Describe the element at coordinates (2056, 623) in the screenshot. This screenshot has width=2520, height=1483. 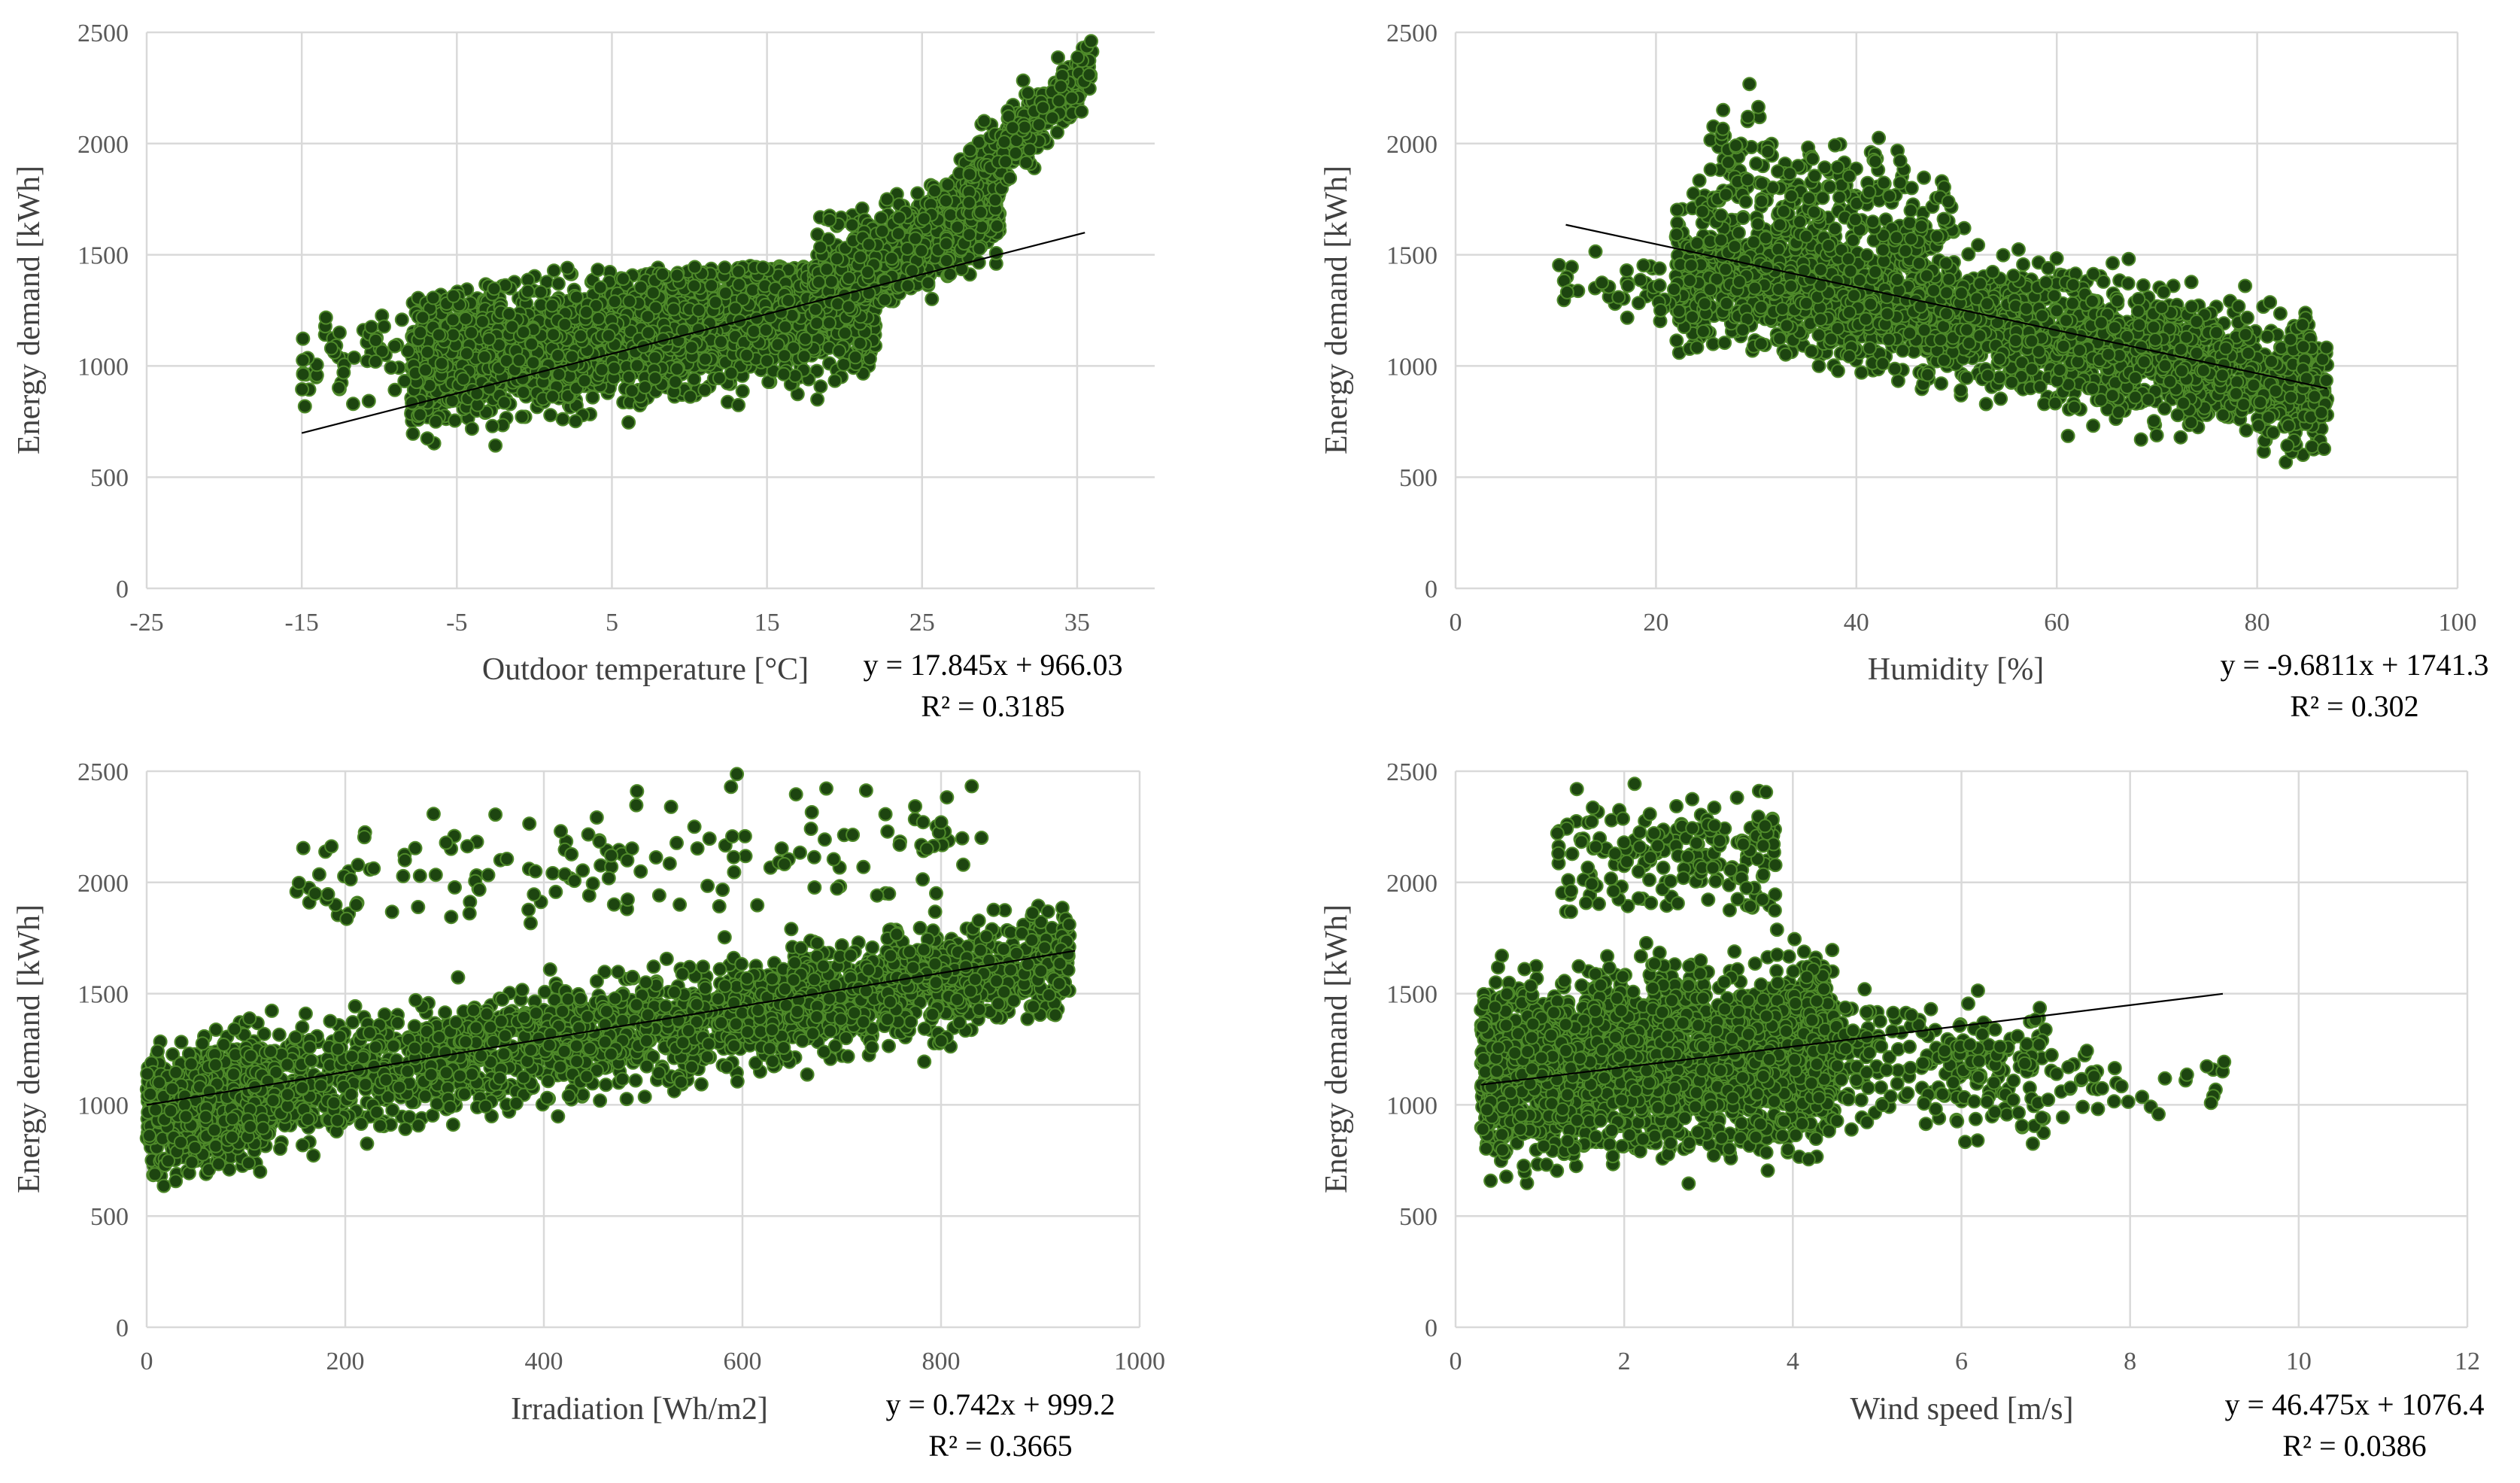
I see `x-tick-label: 60` at that location.